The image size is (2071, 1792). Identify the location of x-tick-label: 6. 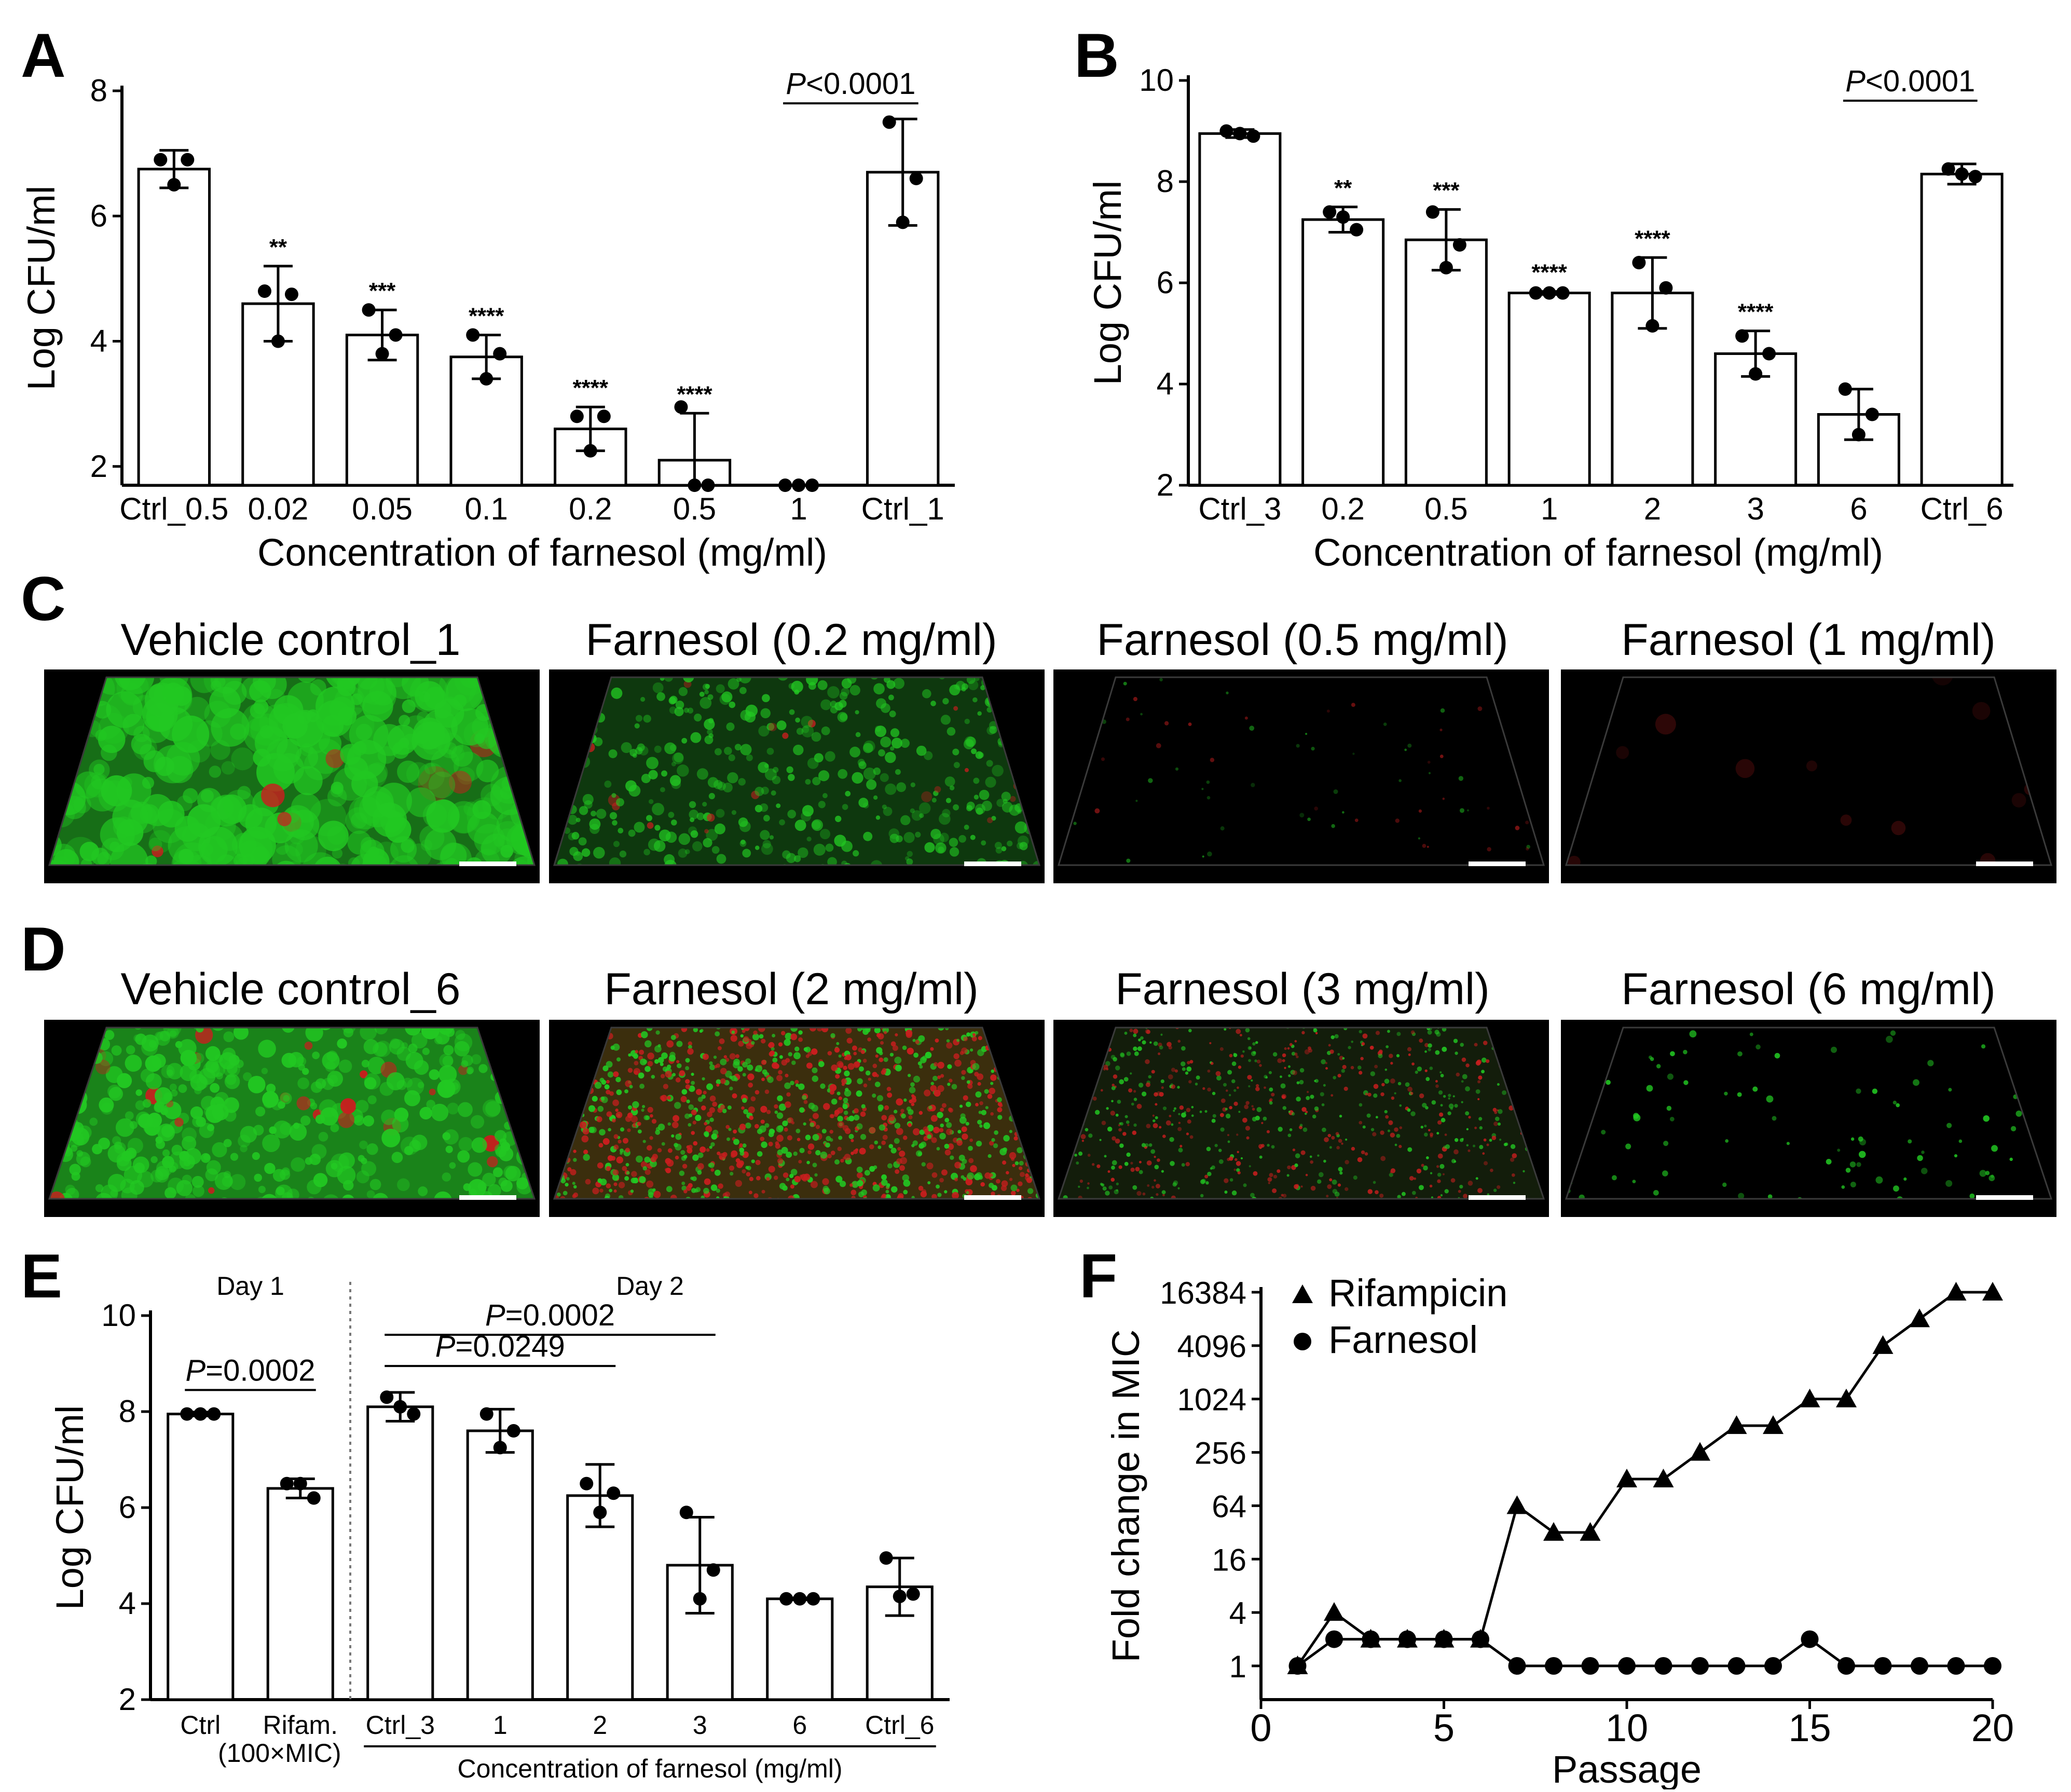
(1858, 508).